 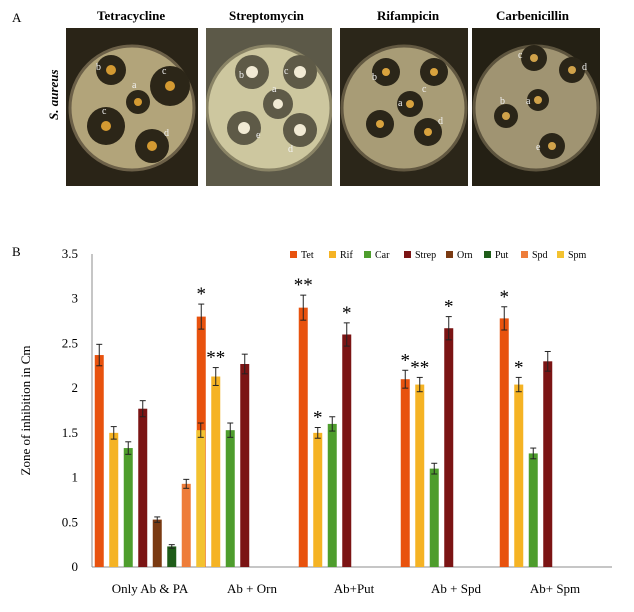 I want to click on y-tick-label: 0.5, so click(x=70, y=521).